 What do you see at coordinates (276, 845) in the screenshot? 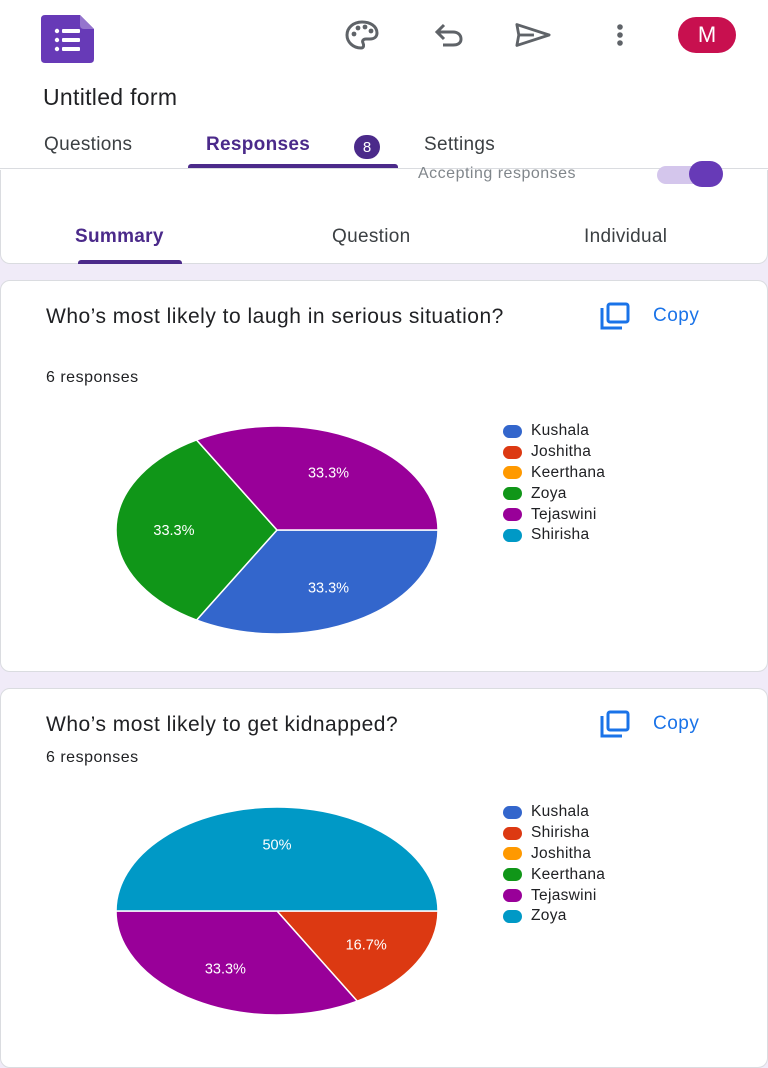
I see `slice-percentage-label: 50%` at bounding box center [276, 845].